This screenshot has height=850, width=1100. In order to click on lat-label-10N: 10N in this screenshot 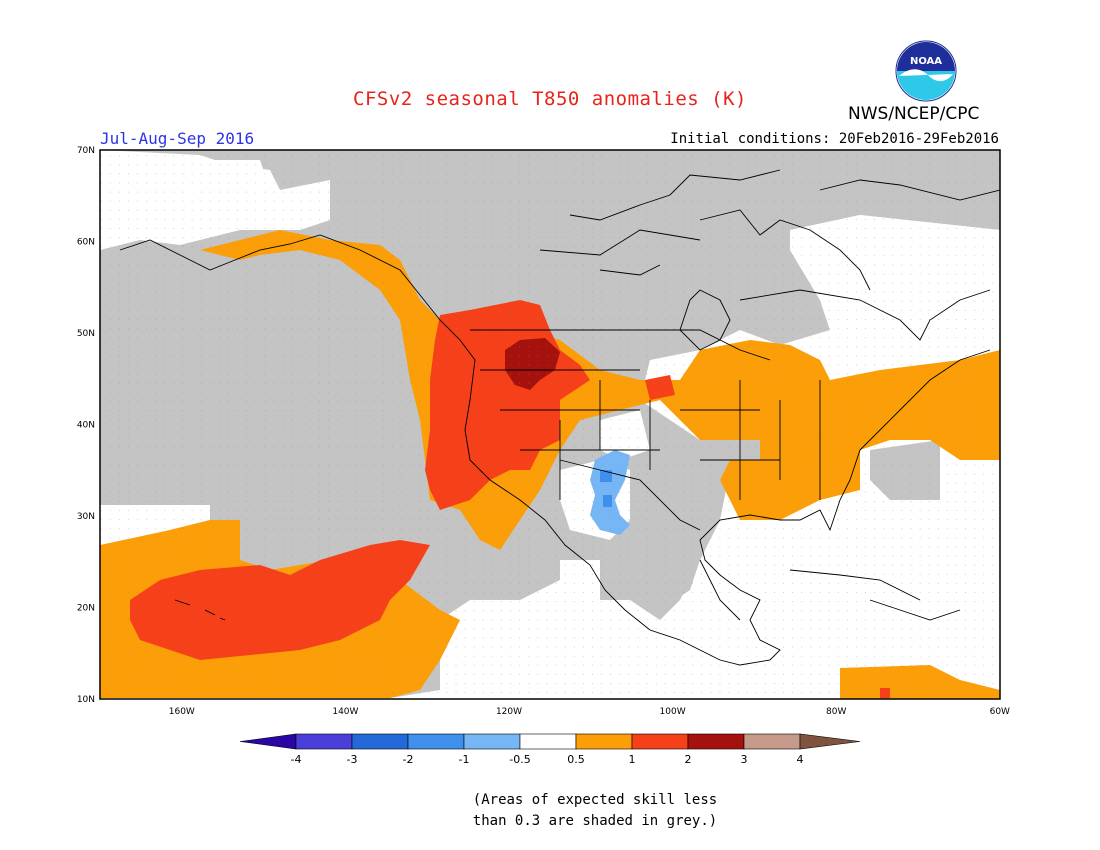, I will do `click(86, 700)`.